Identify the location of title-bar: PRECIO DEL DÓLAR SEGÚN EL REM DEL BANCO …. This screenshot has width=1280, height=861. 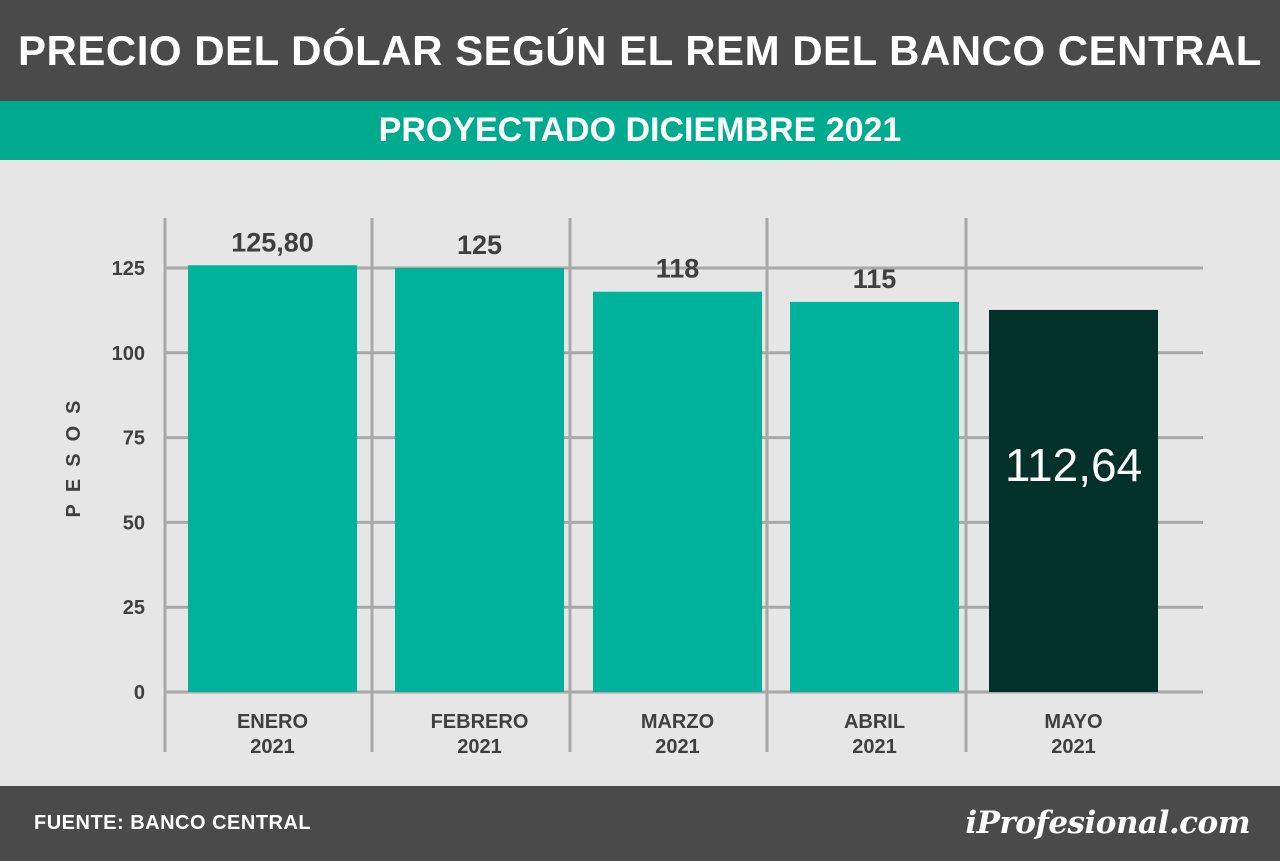
(640, 50).